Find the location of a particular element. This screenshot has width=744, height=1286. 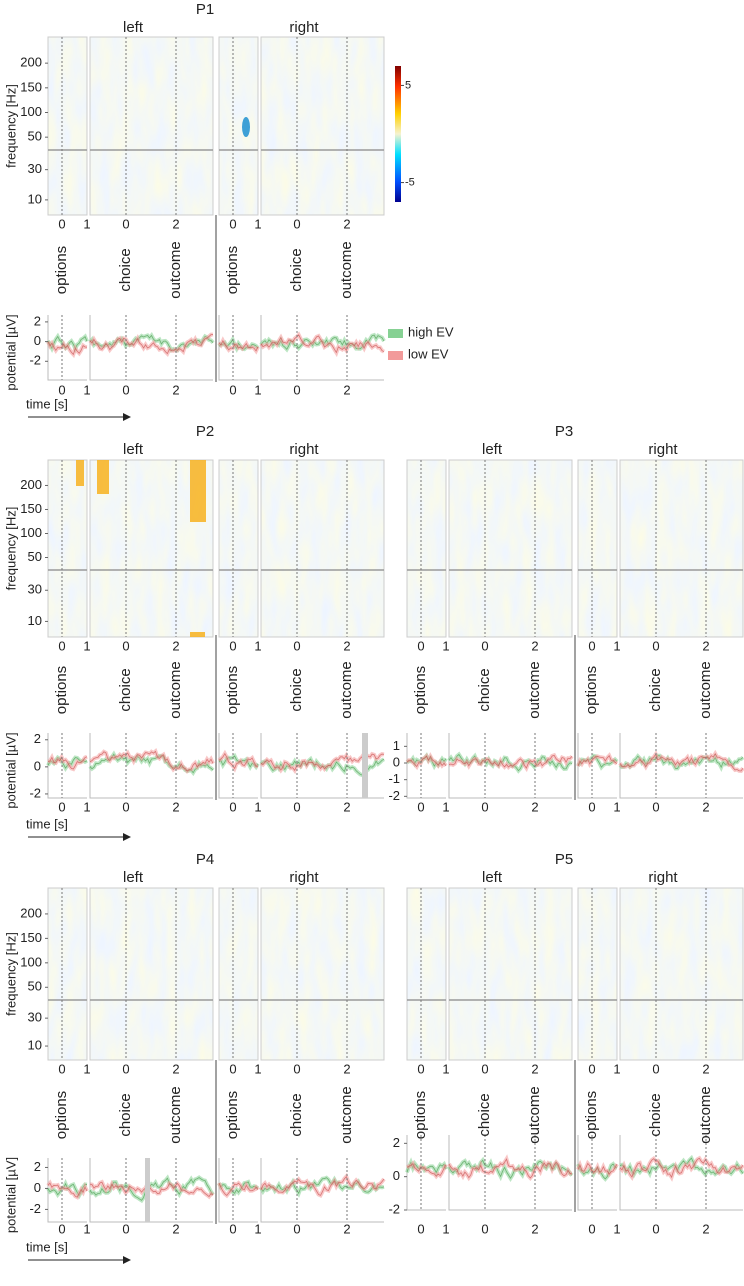

potential-tick-label: 0 is located at coordinates (37, 765).